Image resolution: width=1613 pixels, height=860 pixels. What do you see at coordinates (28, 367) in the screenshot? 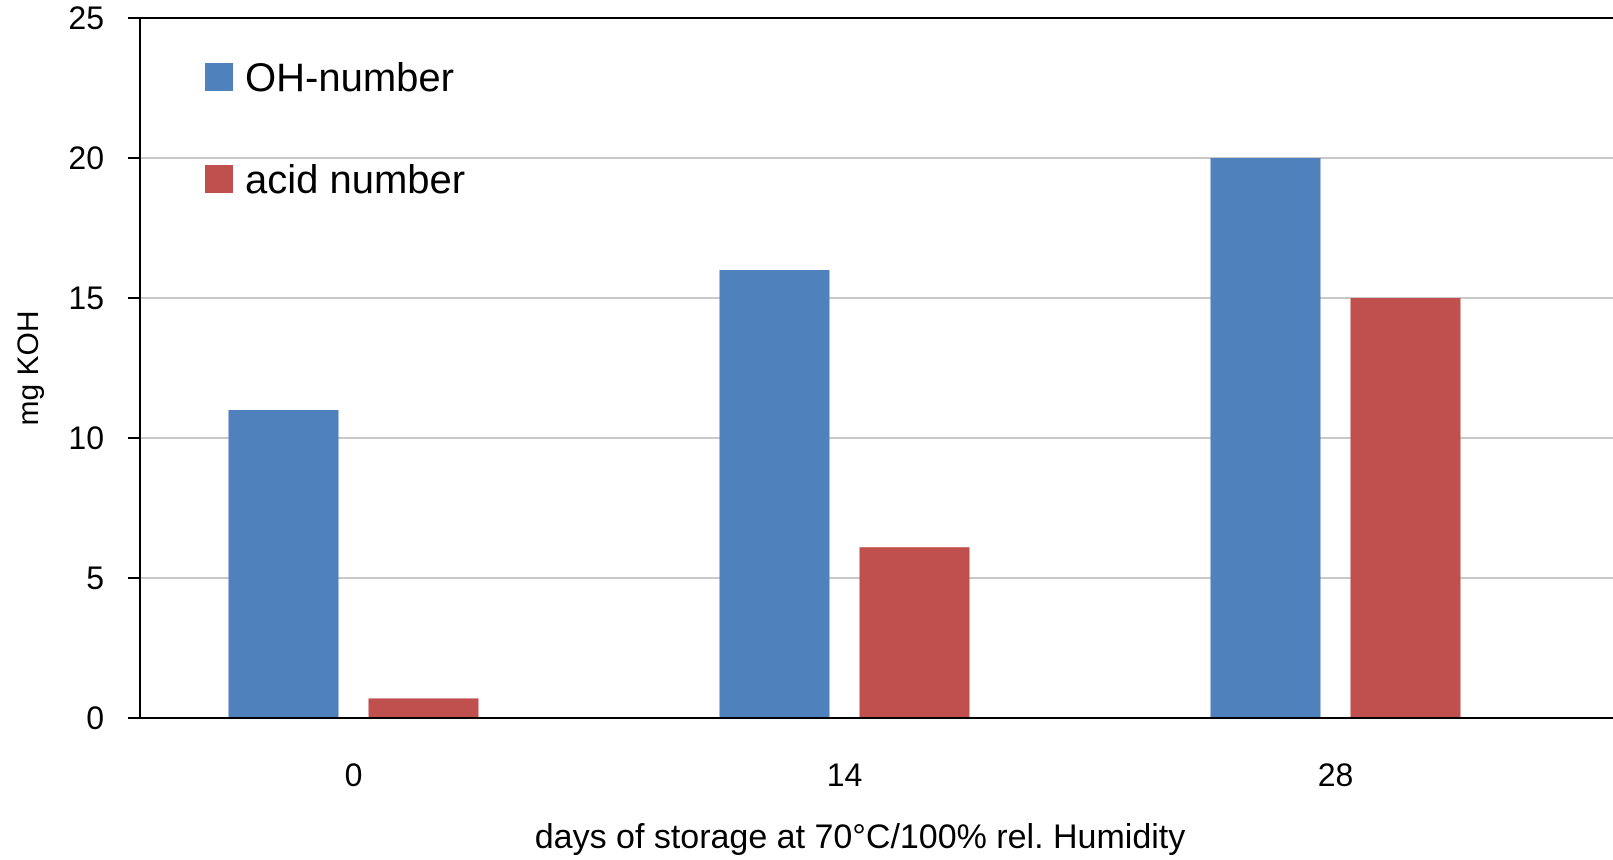
I see `y-axis-title: mg KOH` at bounding box center [28, 367].